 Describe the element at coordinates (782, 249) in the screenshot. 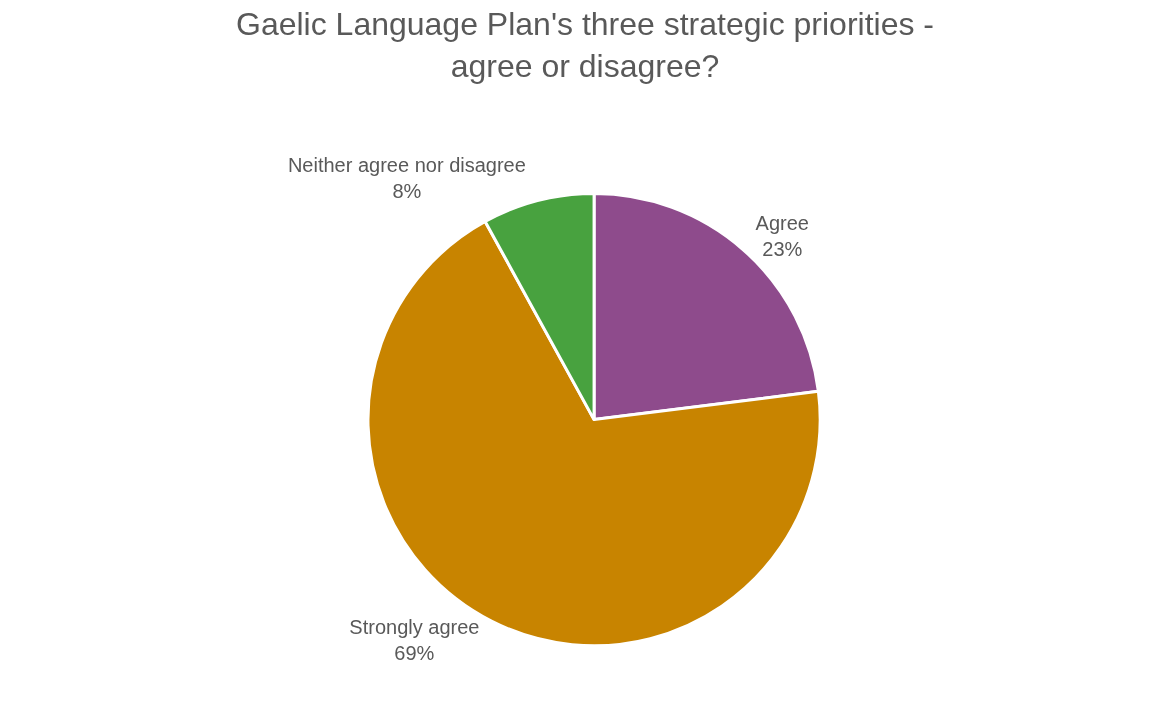

I see `data-label: 23%` at that location.